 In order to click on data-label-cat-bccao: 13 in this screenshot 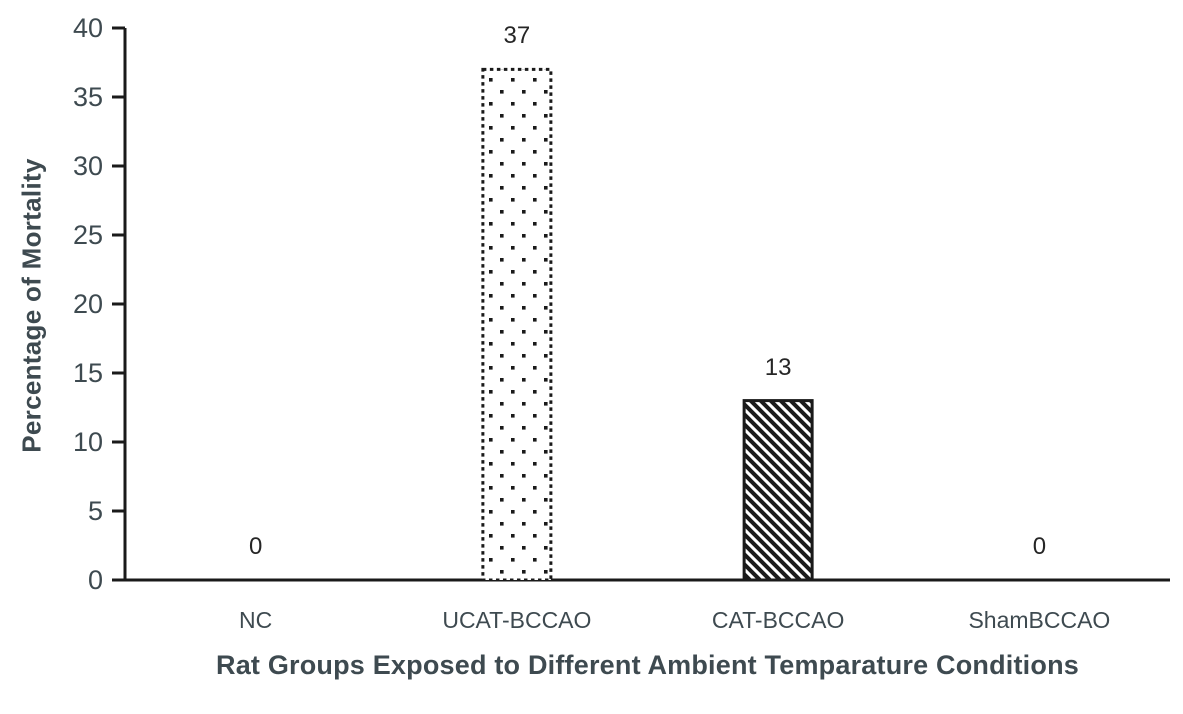, I will do `click(778, 367)`.